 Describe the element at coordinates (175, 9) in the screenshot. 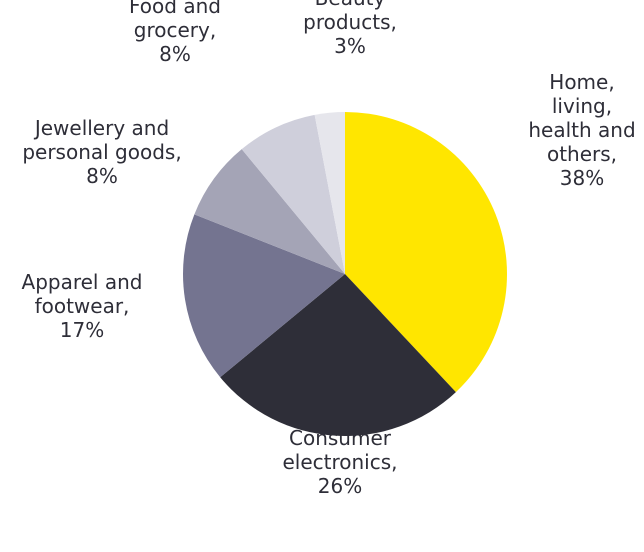

I see `slice-label-line: Food and` at that location.